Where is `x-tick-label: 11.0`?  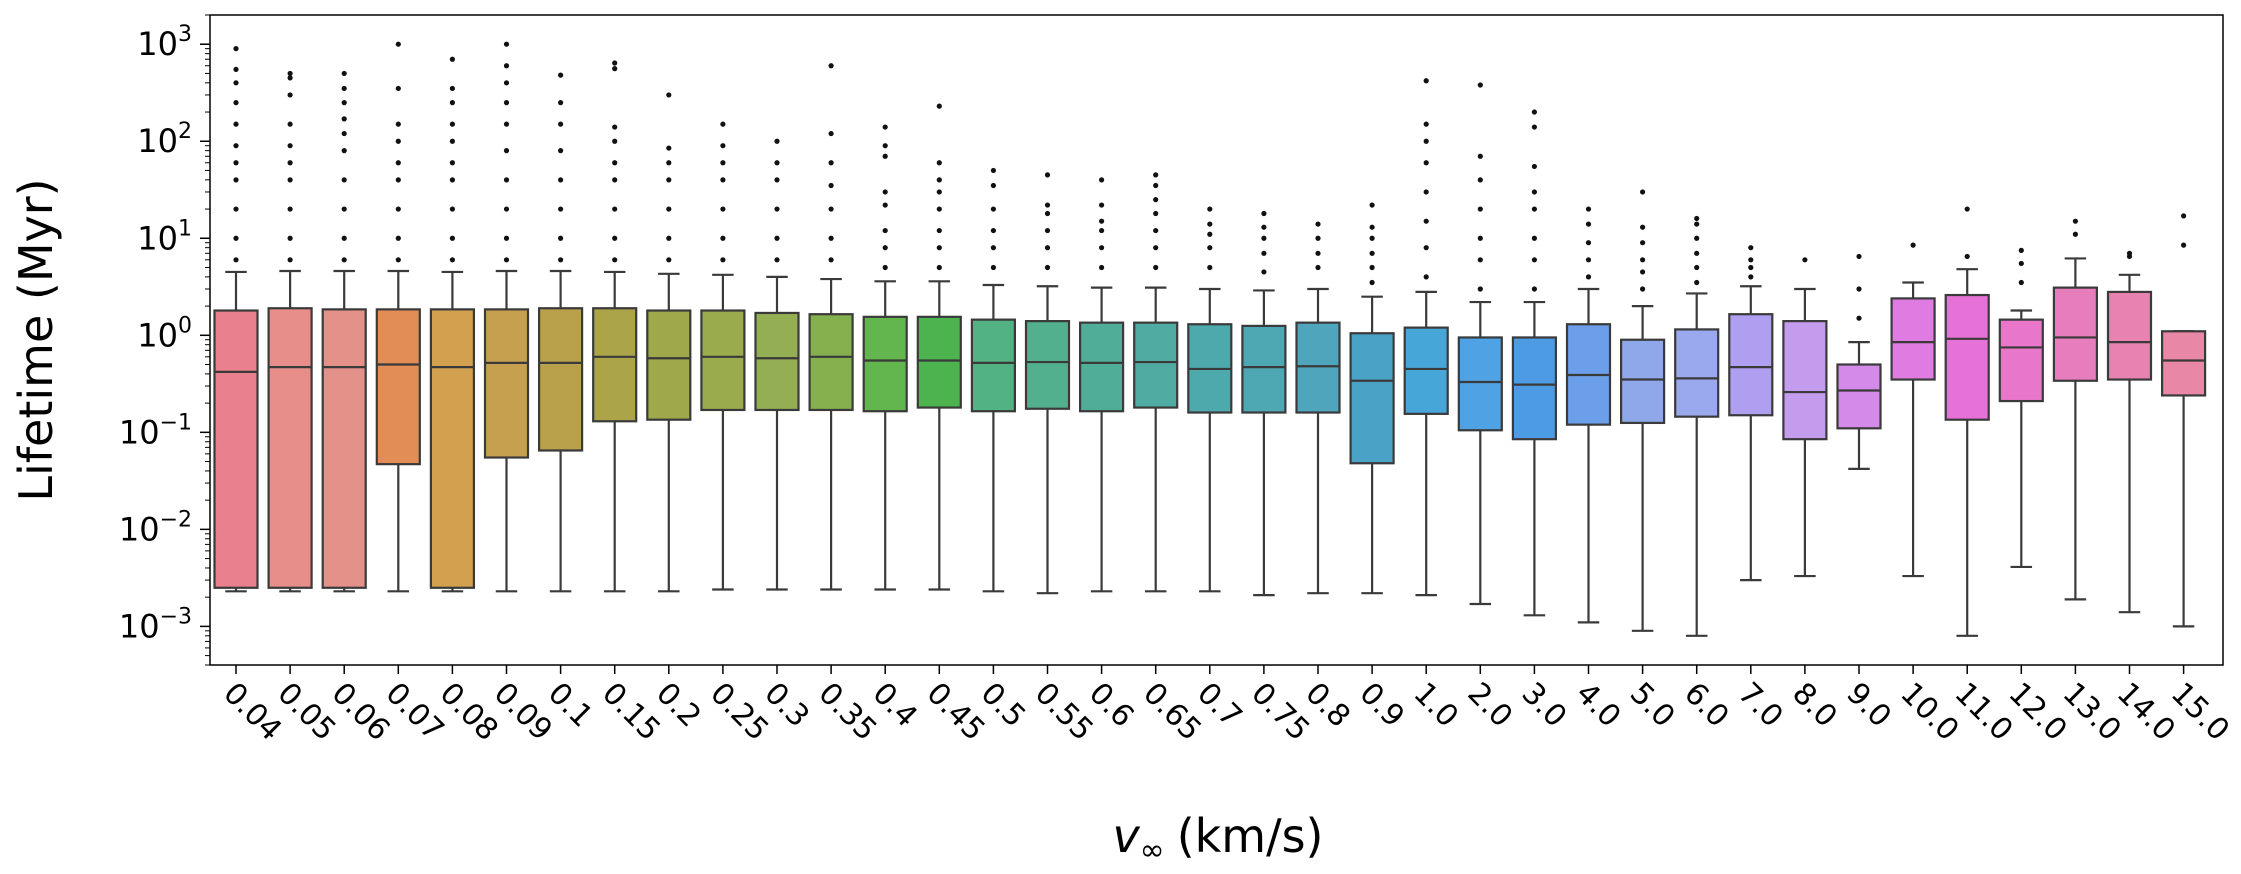
x-tick-label: 11.0 is located at coordinates (1984, 712).